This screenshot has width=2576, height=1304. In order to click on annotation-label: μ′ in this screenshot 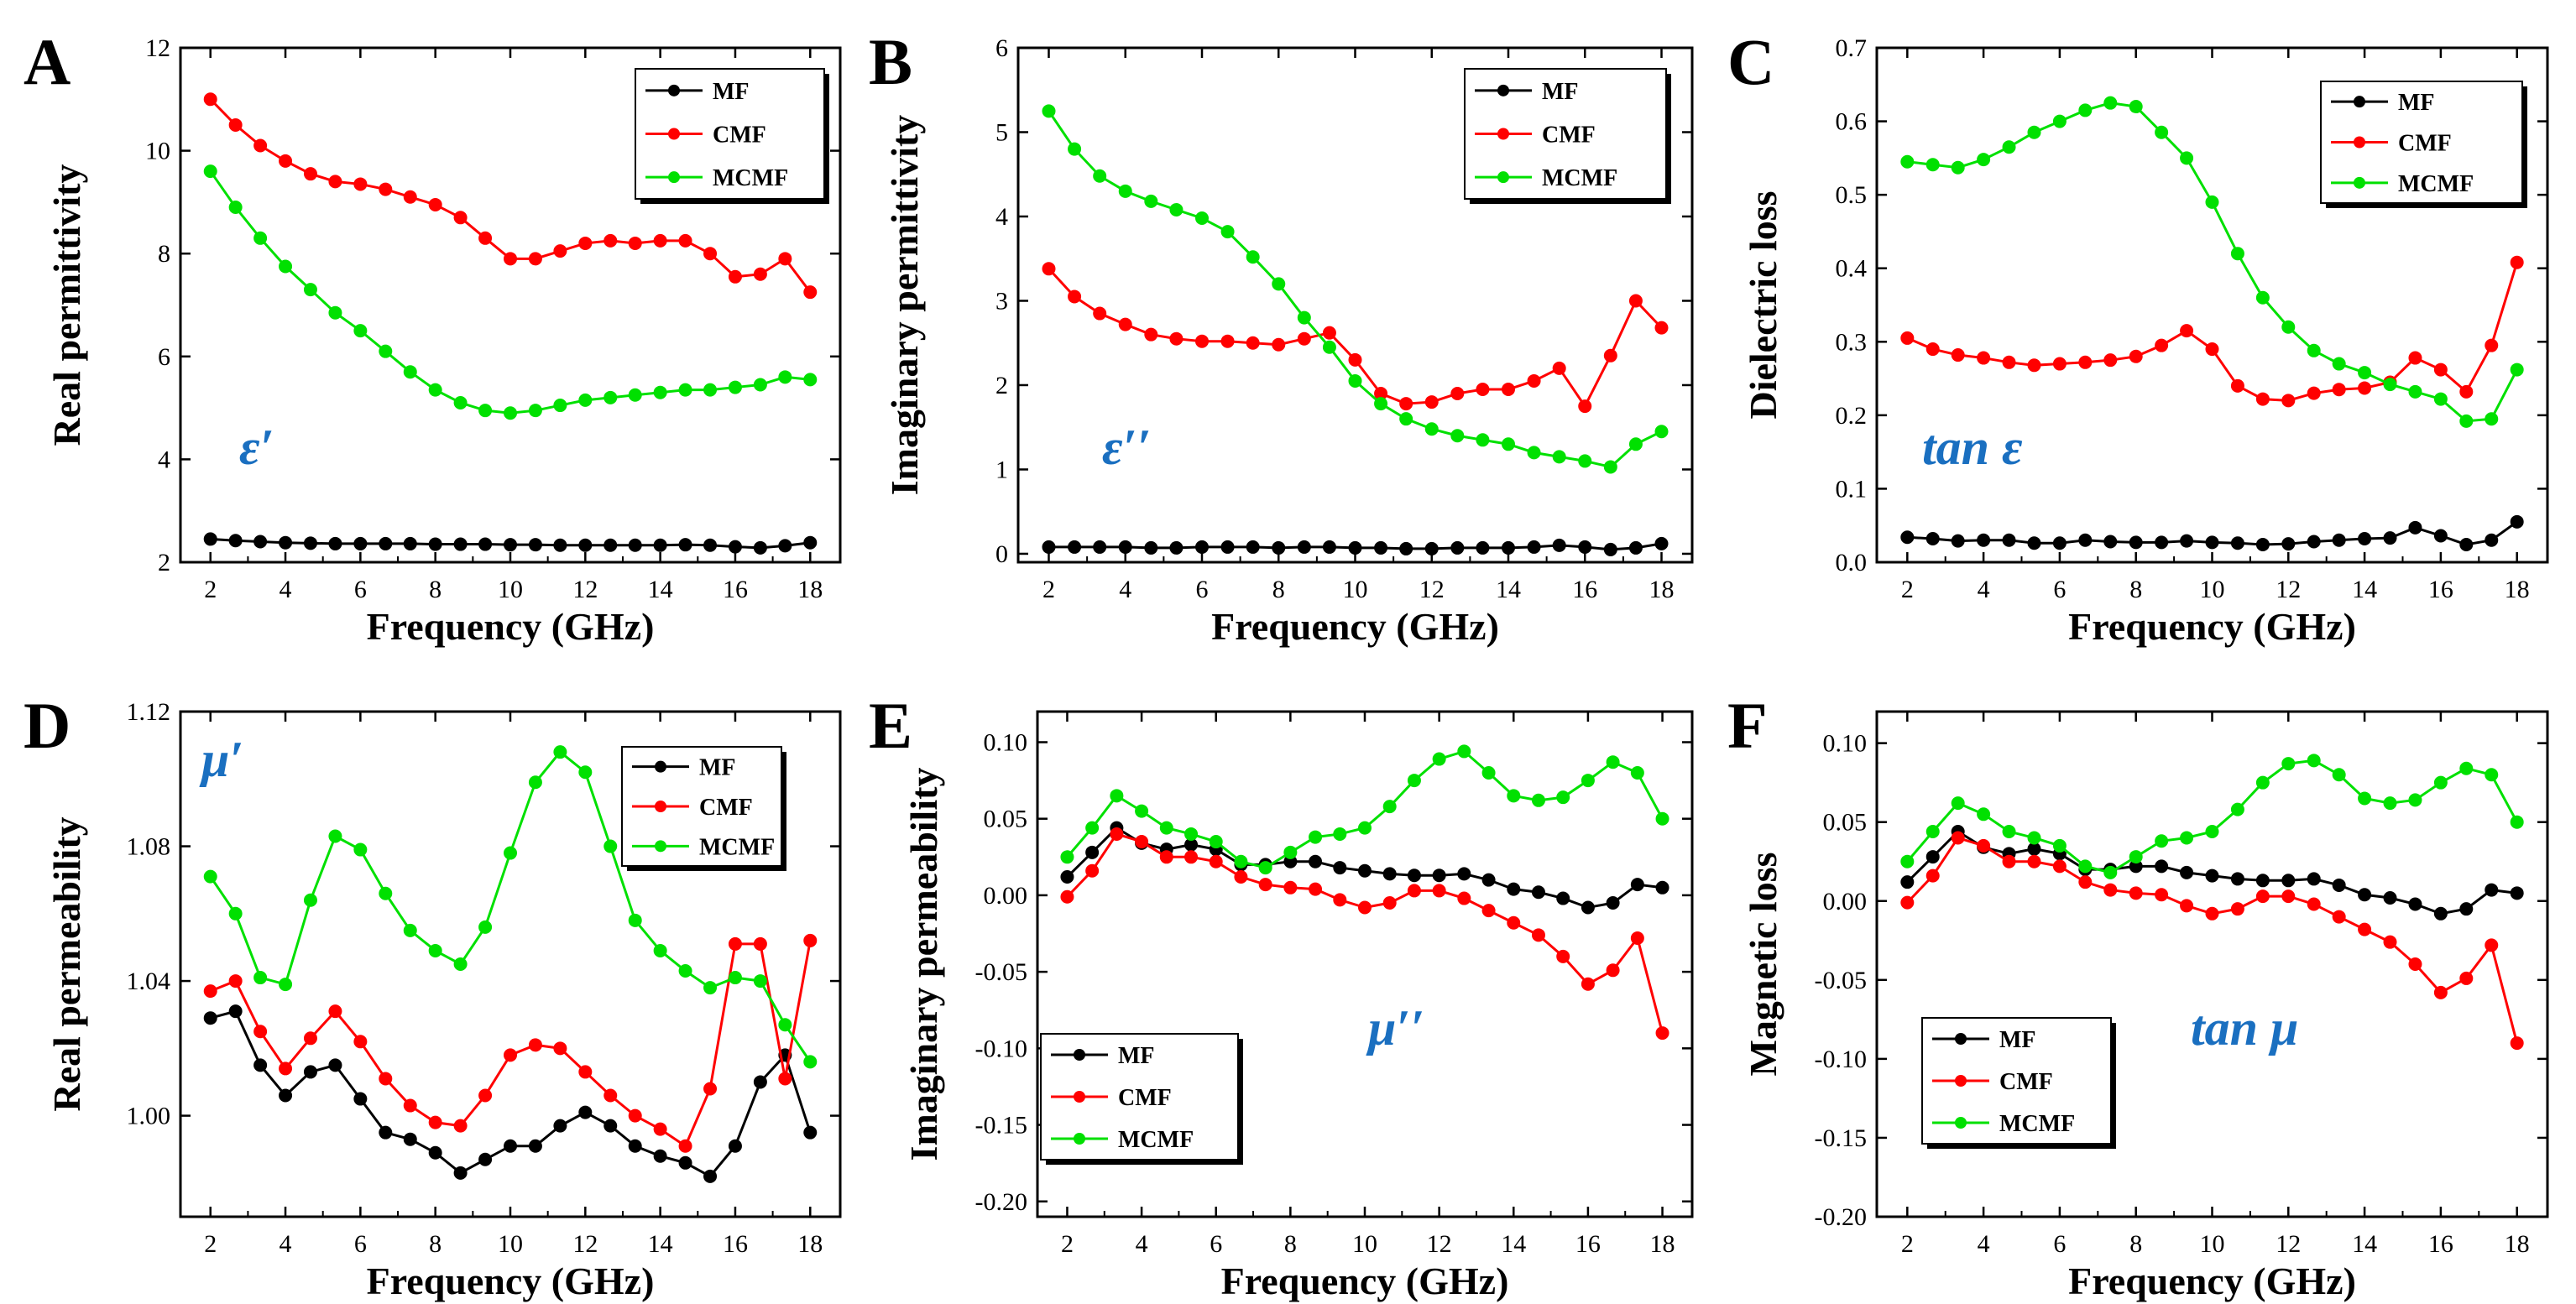, I will do `click(221, 759)`.